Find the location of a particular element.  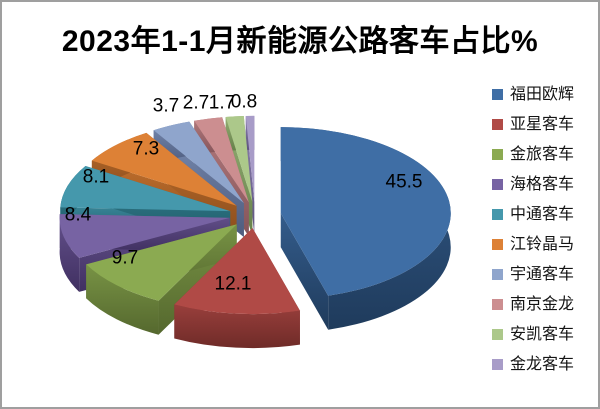

legend-item-8: 安凯客车 is located at coordinates (533, 334).